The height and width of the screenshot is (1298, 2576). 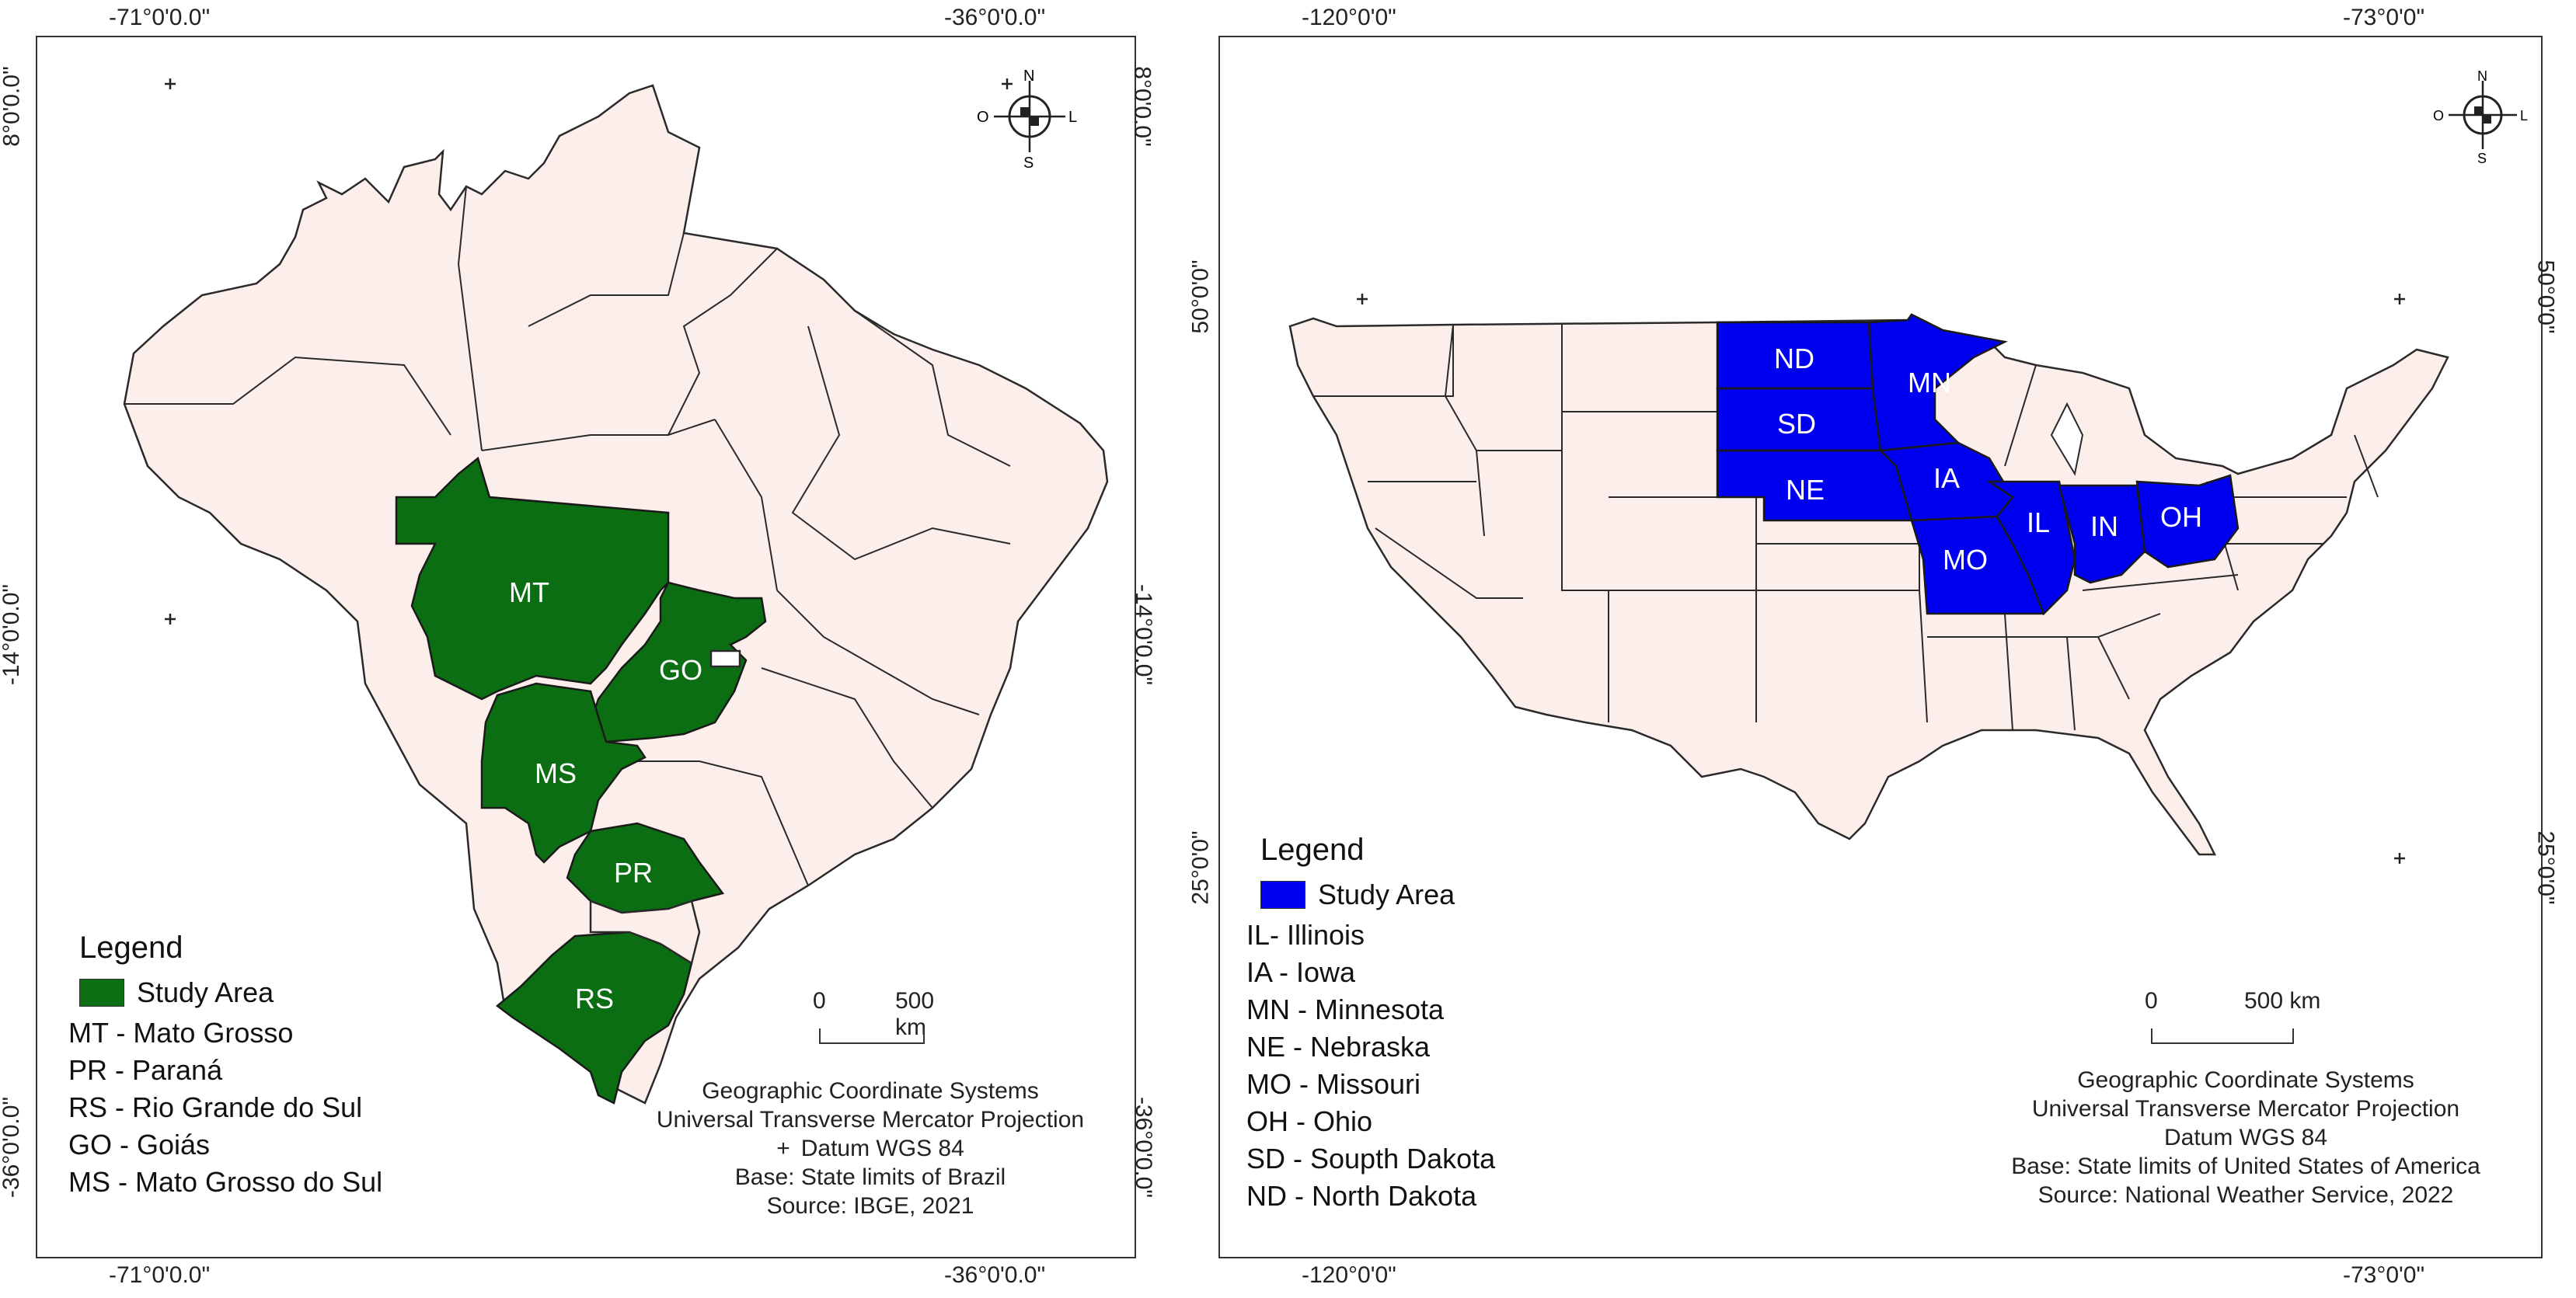 What do you see at coordinates (225, 1182) in the screenshot?
I see `brazil-legend-item: MS - Mato Grosso do Sul` at bounding box center [225, 1182].